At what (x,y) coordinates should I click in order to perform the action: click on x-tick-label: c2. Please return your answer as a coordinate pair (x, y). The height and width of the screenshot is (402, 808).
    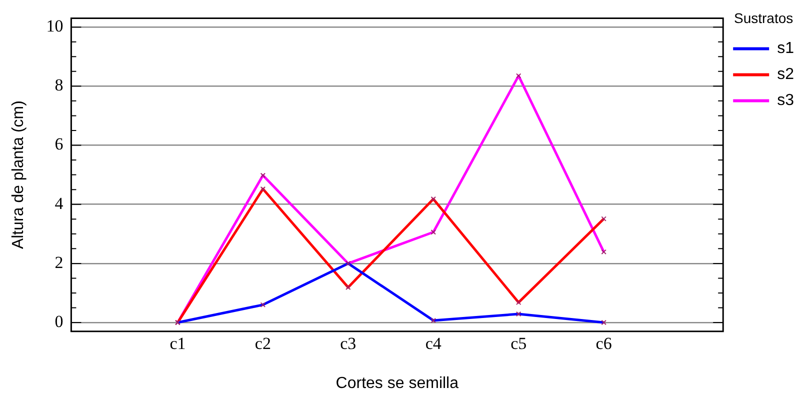
    Looking at the image, I should click on (262, 344).